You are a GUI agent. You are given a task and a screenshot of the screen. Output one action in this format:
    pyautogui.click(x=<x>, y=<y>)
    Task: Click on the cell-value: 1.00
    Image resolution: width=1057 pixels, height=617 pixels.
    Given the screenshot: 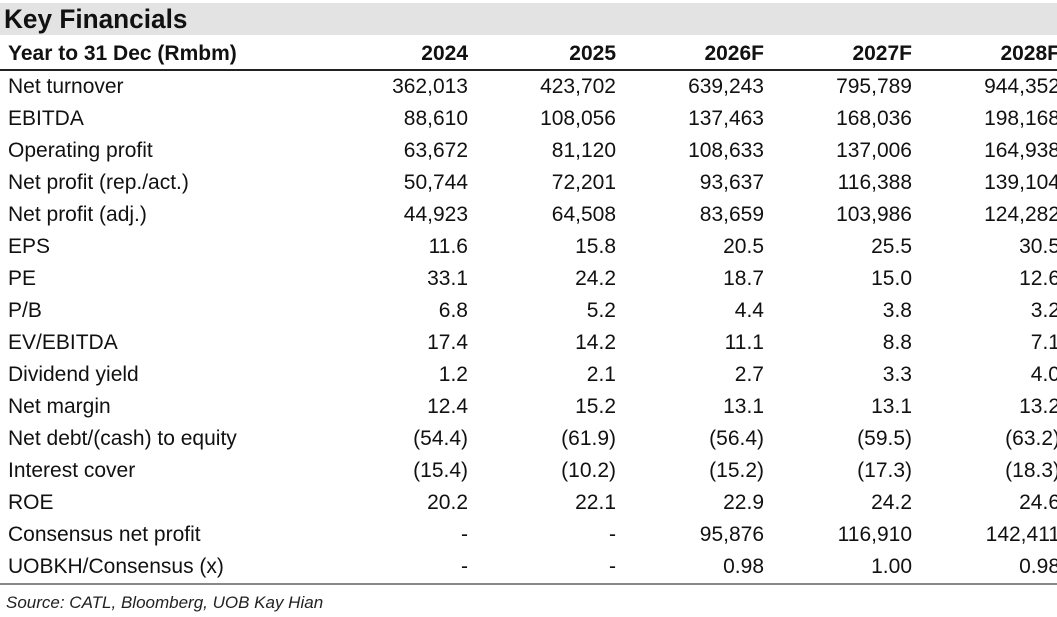 What is the action you would take?
    pyautogui.click(x=848, y=568)
    